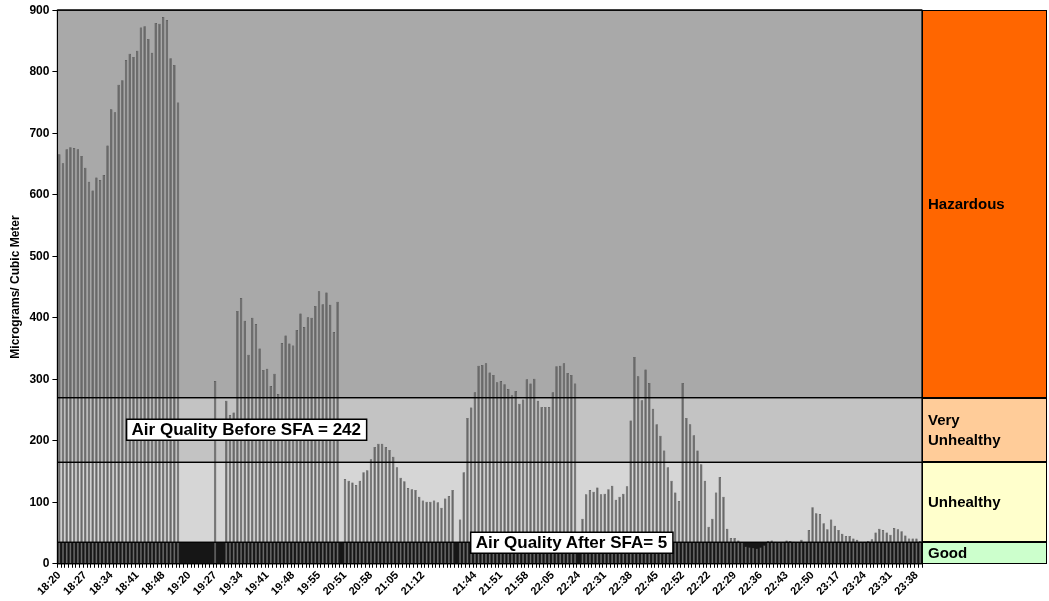 This screenshot has width=1049, height=601. Describe the element at coordinates (39, 194) in the screenshot. I see `y-tick-label: 600` at that location.